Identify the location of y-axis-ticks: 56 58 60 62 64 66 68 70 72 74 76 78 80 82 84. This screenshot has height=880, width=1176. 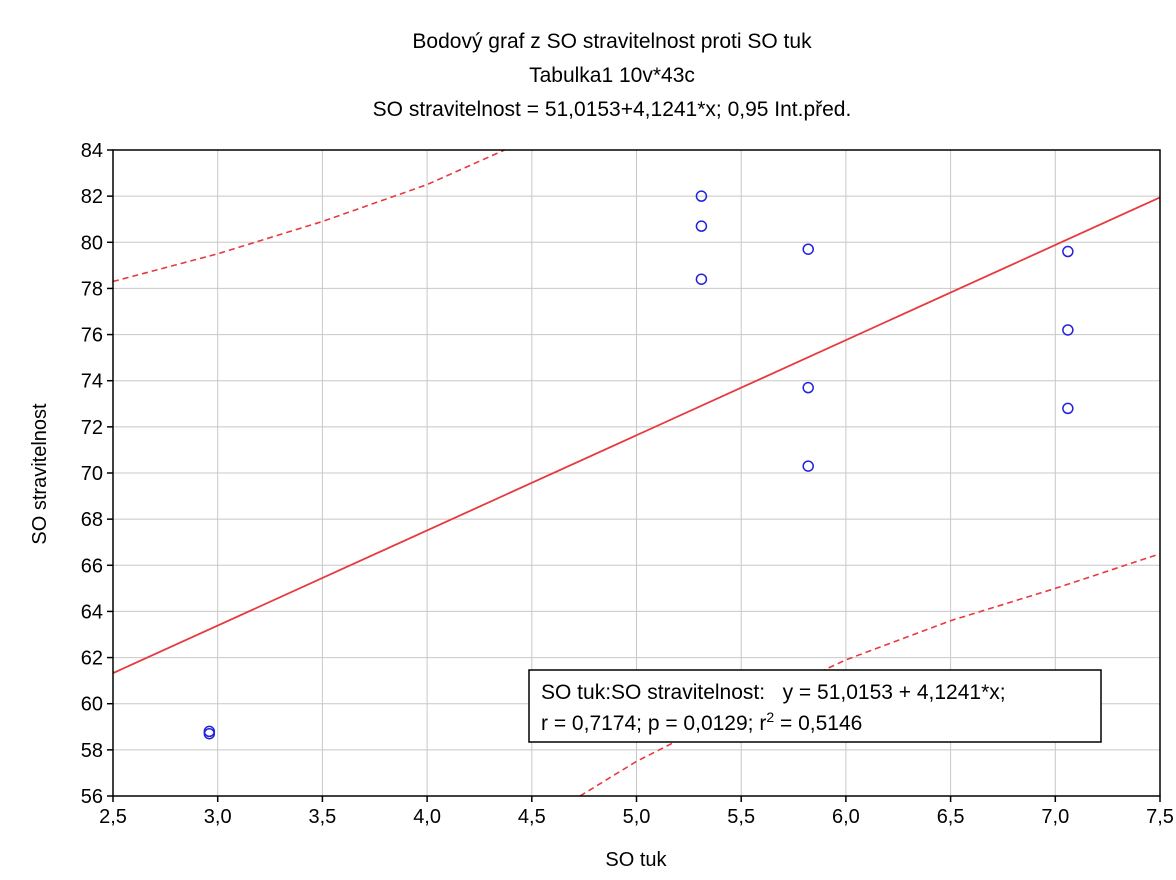
(97, 474).